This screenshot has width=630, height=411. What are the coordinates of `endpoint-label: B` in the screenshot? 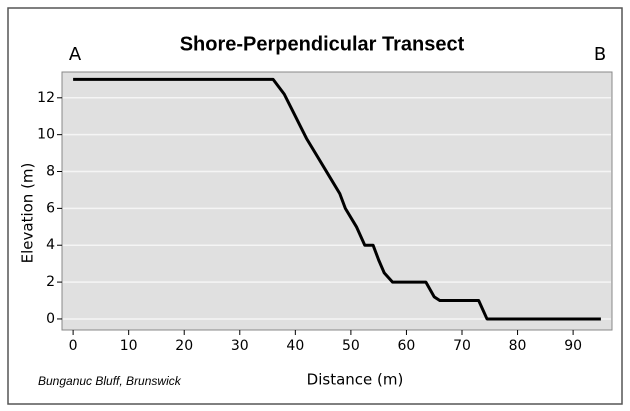 It's located at (600, 54).